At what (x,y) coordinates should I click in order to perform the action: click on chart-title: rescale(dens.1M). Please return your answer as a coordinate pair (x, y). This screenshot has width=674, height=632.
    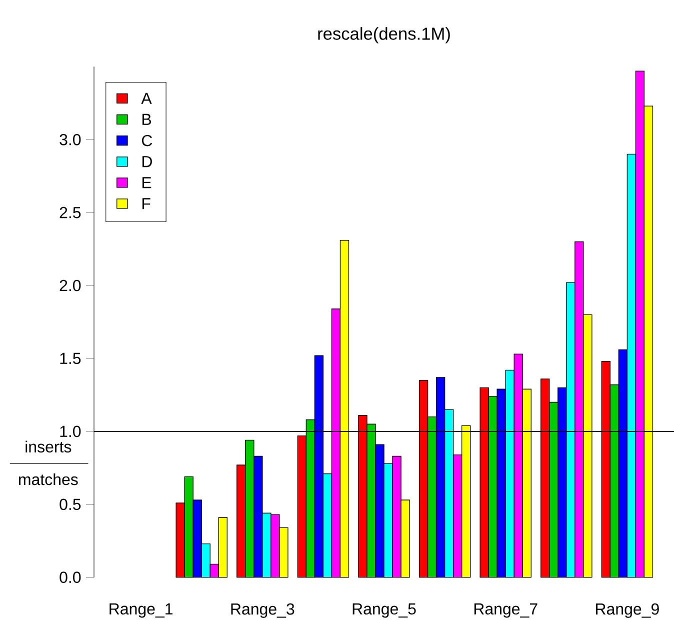
    Looking at the image, I should click on (384, 35).